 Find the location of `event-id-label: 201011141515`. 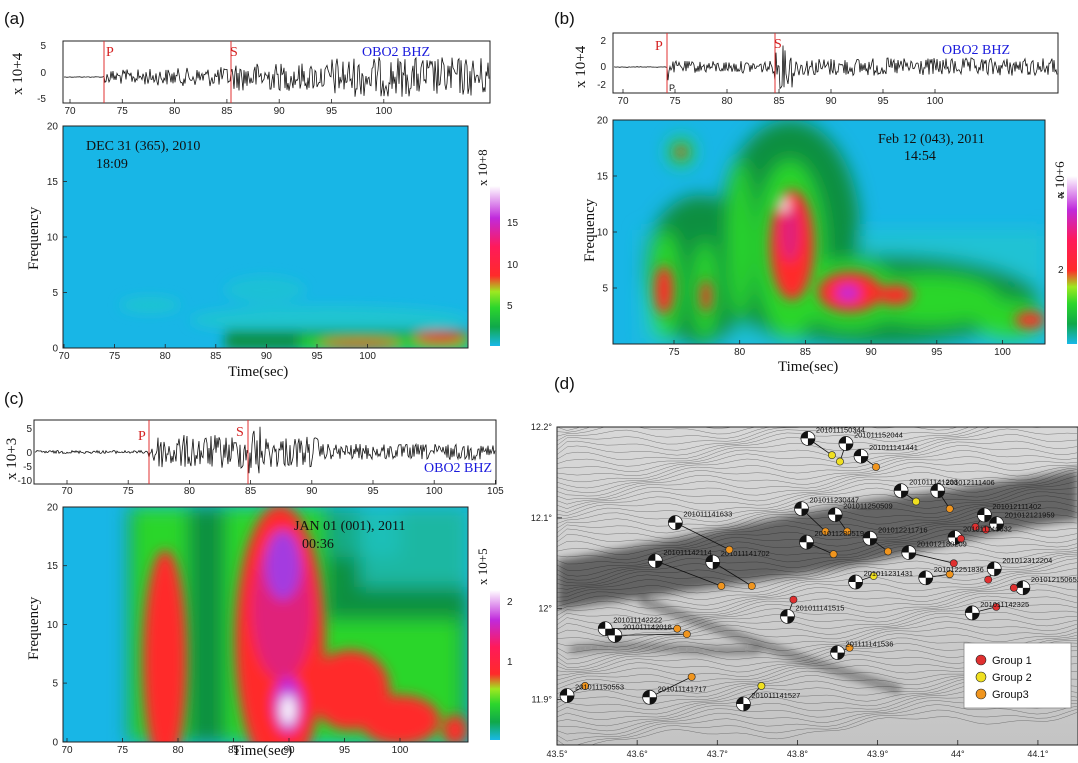

event-id-label: 201011141515 is located at coordinates (819, 607).